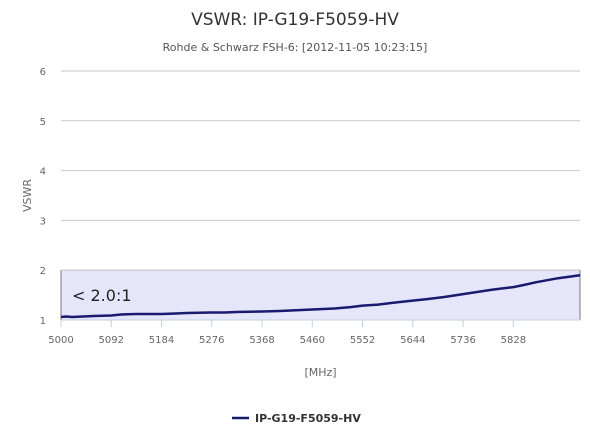 This screenshot has height=442, width=590. I want to click on x-tick-label: 5368, so click(261, 340).